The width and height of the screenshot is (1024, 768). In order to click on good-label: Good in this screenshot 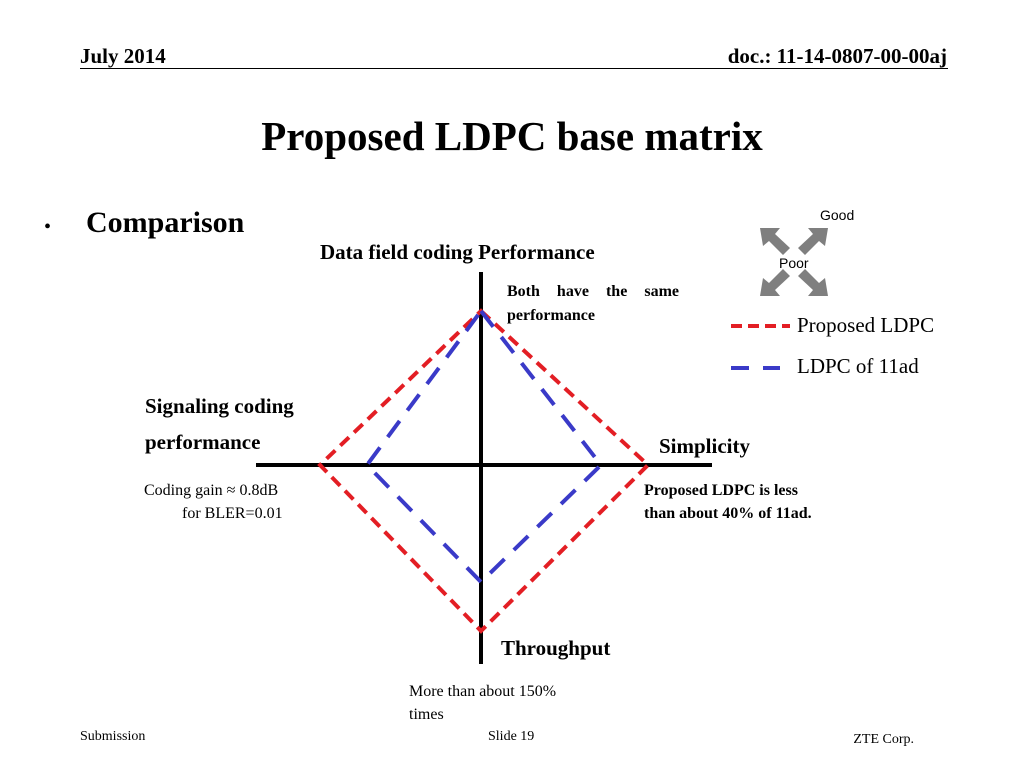, I will do `click(837, 215)`.